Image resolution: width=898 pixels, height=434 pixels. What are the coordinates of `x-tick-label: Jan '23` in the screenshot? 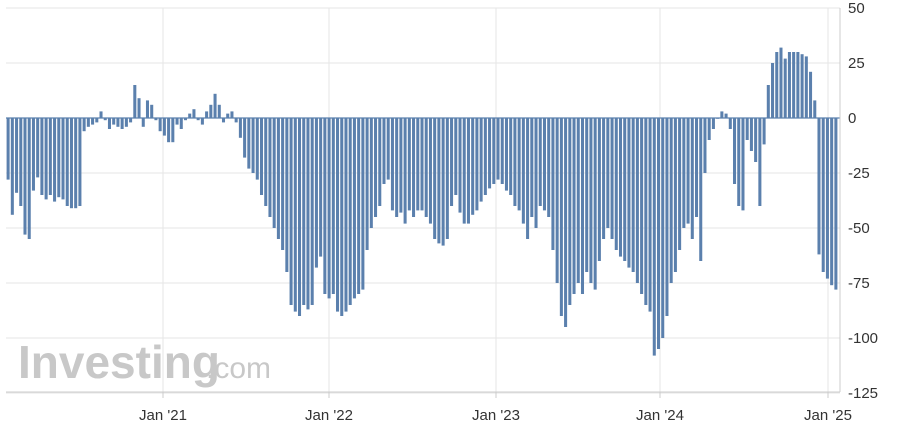 It's located at (496, 415).